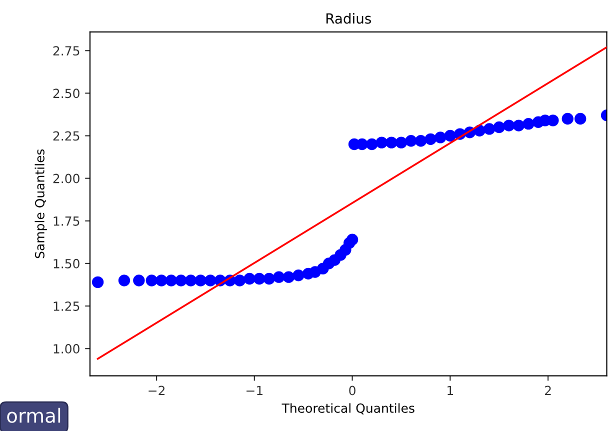 Image resolution: width=608 pixels, height=431 pixels. I want to click on x-tick-label: −1, so click(254, 391).